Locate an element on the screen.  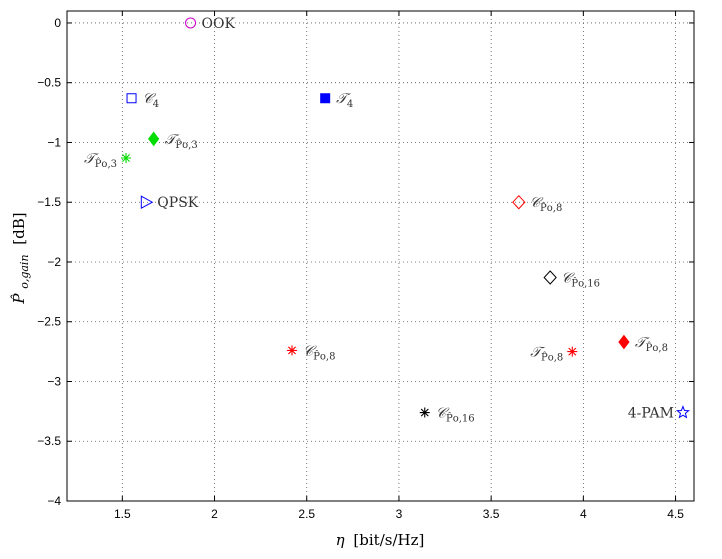
x-tick-label: 3.5 is located at coordinates (491, 514).